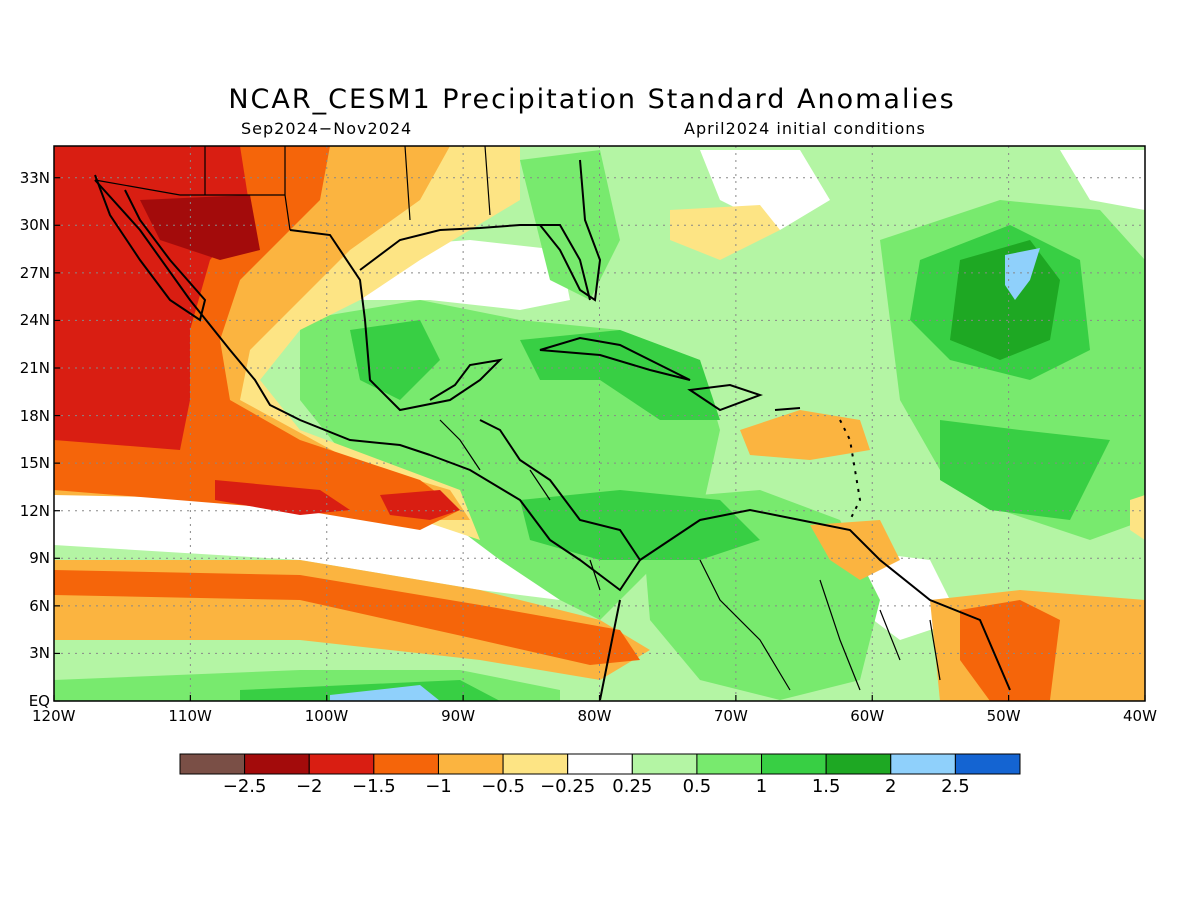 The image size is (1200, 900). What do you see at coordinates (34, 225) in the screenshot?
I see `latitude-label: 30N` at bounding box center [34, 225].